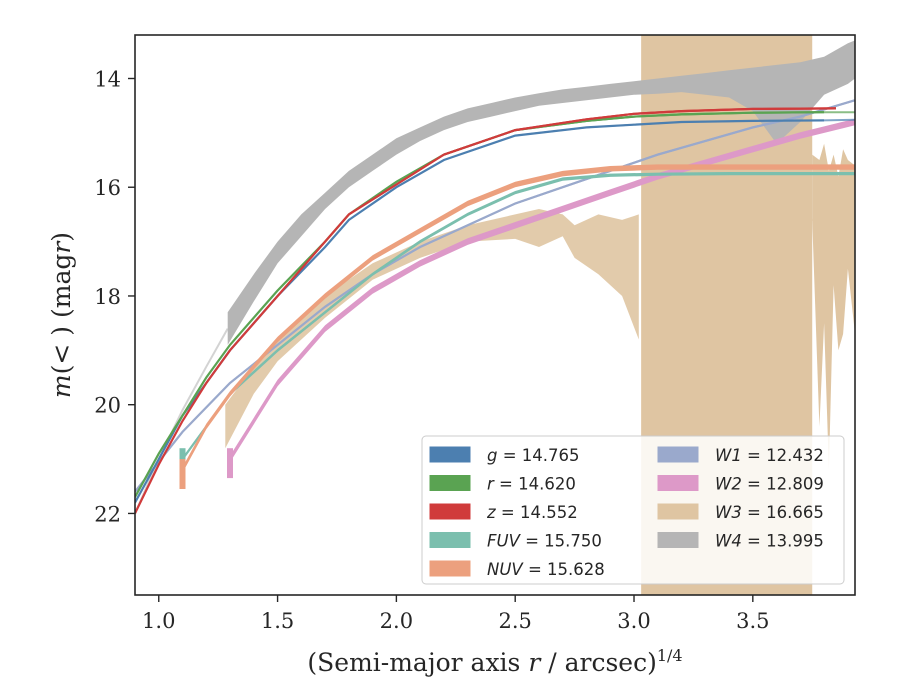 This screenshot has height=700, width=900. Describe the element at coordinates (769, 455) in the screenshot. I see `legend-label: W1 = 12.432` at that location.